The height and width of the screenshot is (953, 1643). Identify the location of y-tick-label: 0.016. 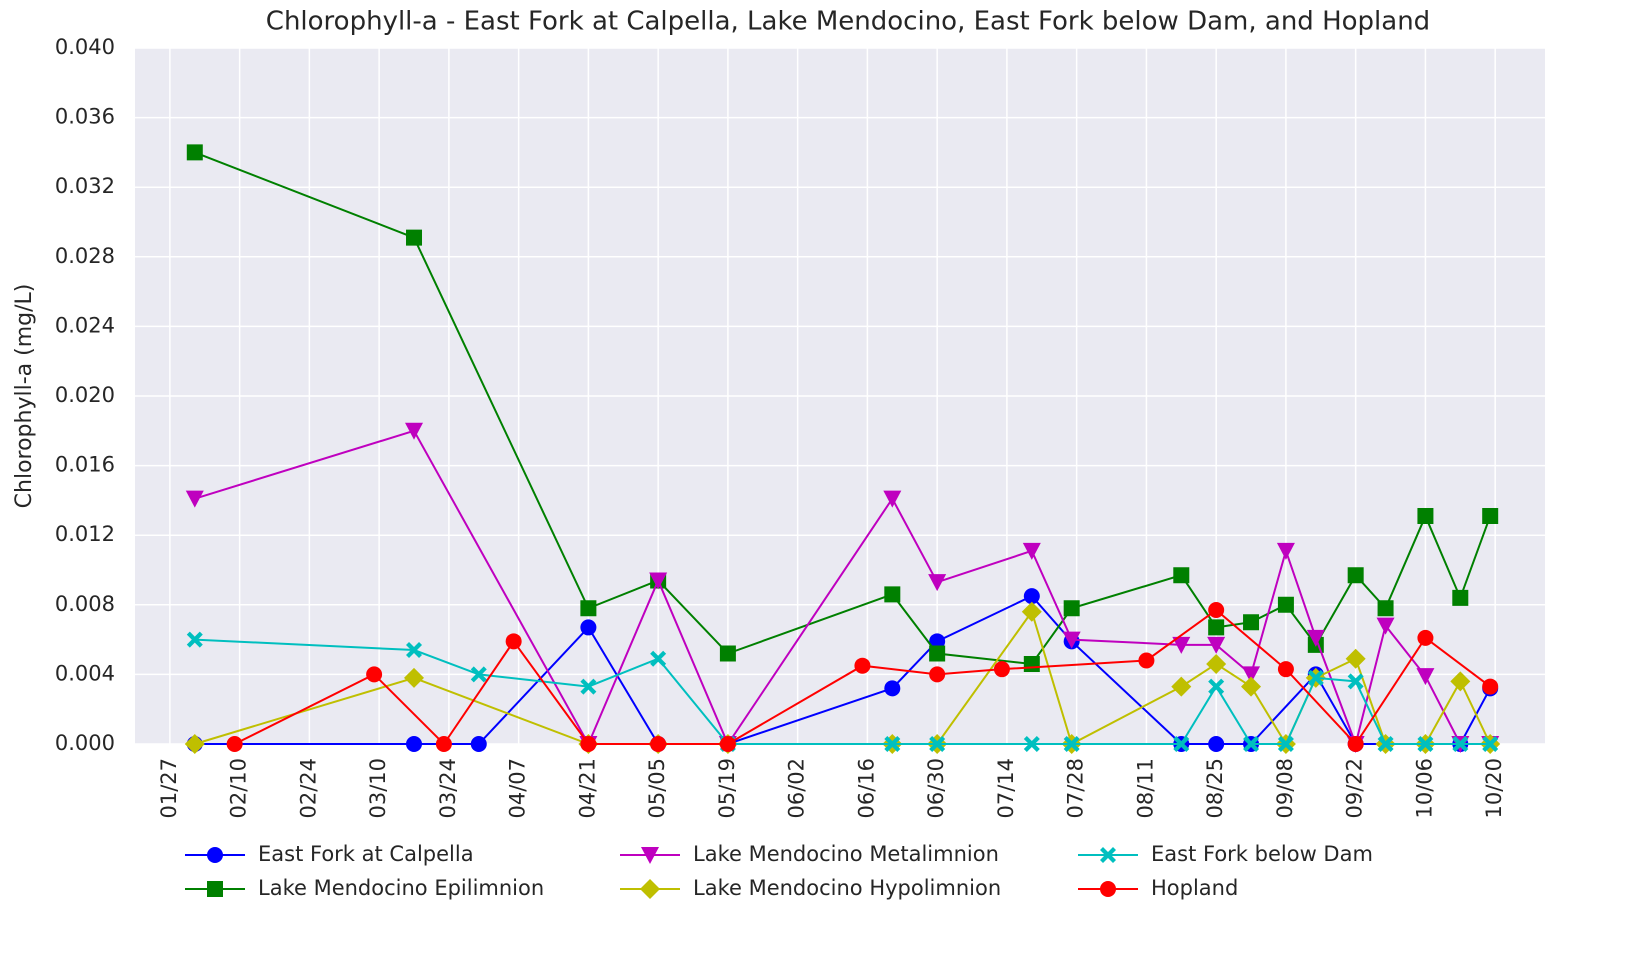
(85, 465).